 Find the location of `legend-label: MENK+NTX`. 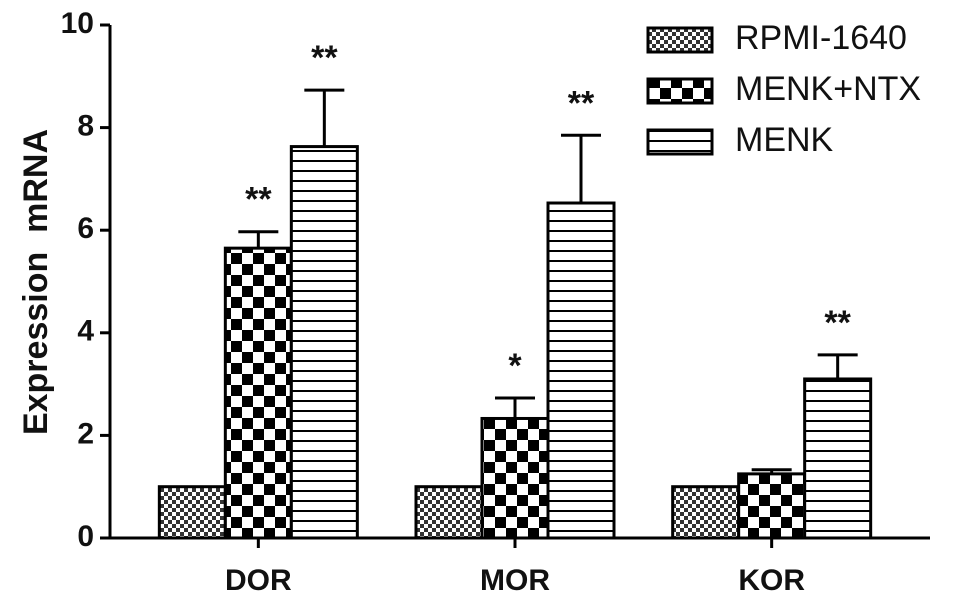

legend-label: MENK+NTX is located at coordinates (828, 89).